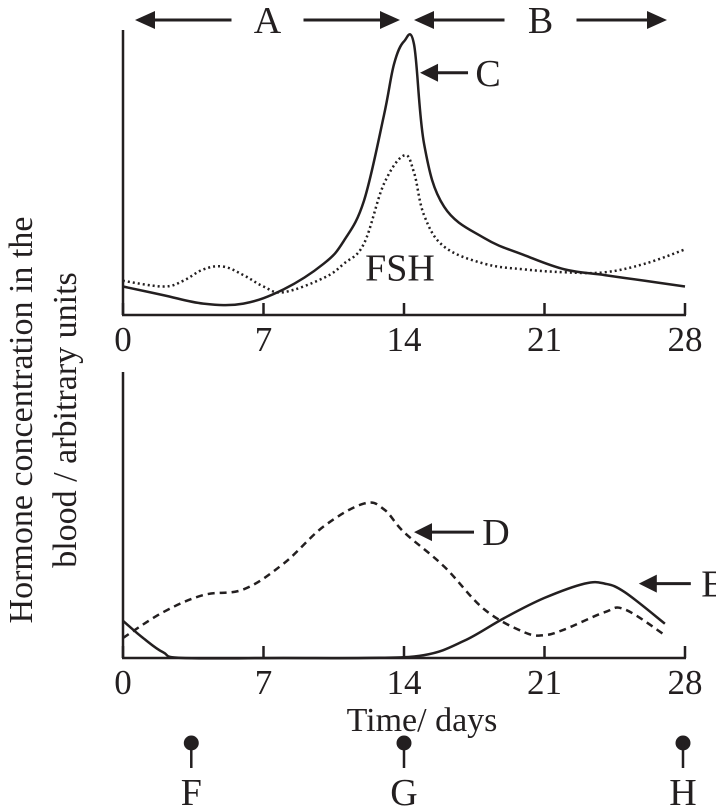  I want to click on series-e-pointer-text: E, so click(708, 585).